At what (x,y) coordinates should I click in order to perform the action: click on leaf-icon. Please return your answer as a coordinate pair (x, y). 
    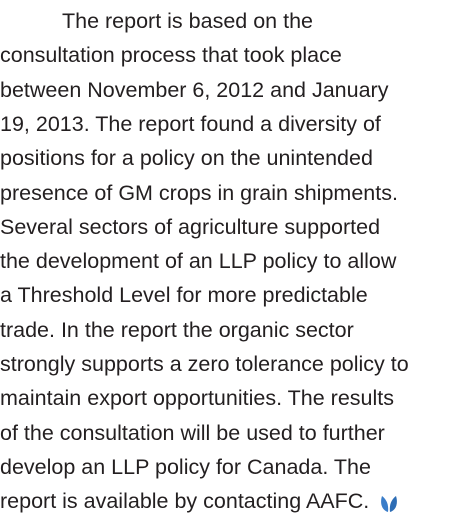
    Looking at the image, I should click on (389, 504).